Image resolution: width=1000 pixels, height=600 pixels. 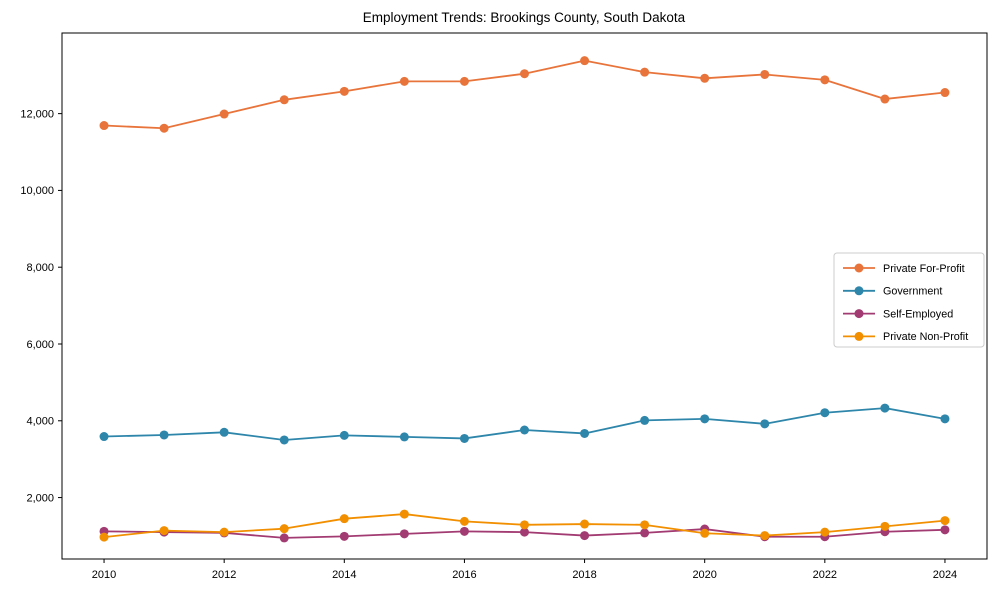 I want to click on x-tick-label: 2018, so click(x=584, y=575).